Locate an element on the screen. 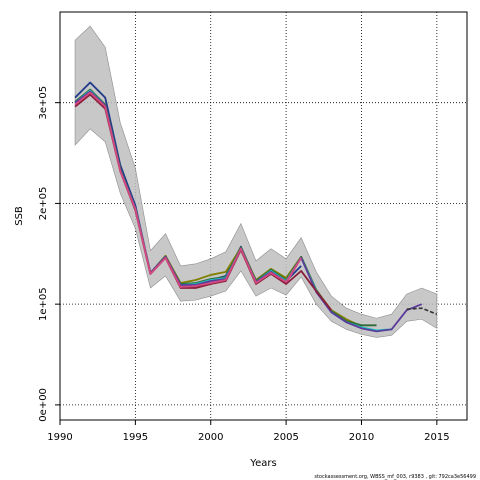  x-axis-title: Years is located at coordinates (262, 463).